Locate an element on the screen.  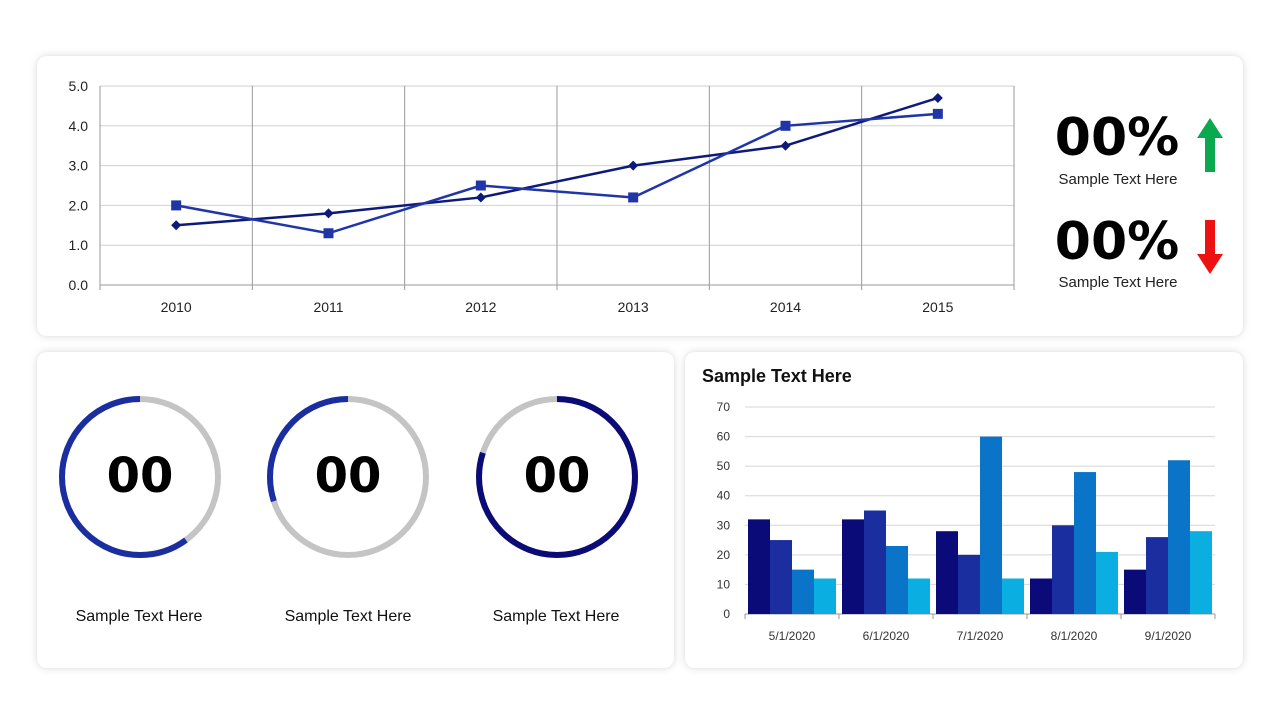
arrow-up-icon is located at coordinates (1210, 145).